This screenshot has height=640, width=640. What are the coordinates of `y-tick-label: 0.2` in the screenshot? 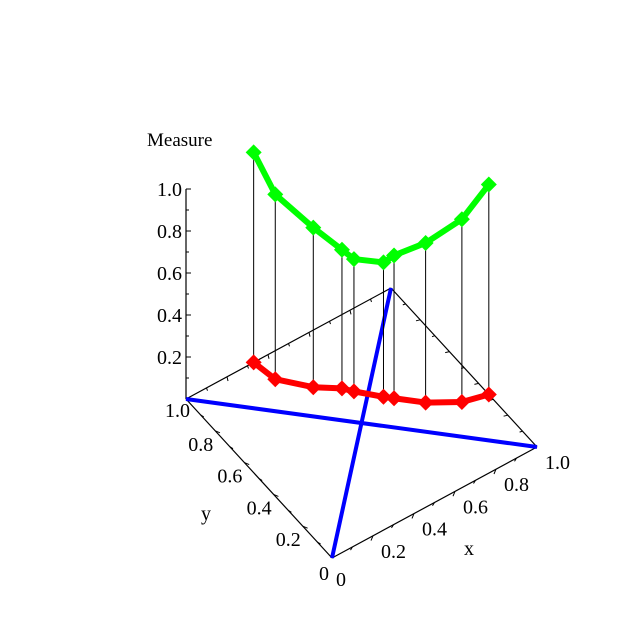 It's located at (288, 540).